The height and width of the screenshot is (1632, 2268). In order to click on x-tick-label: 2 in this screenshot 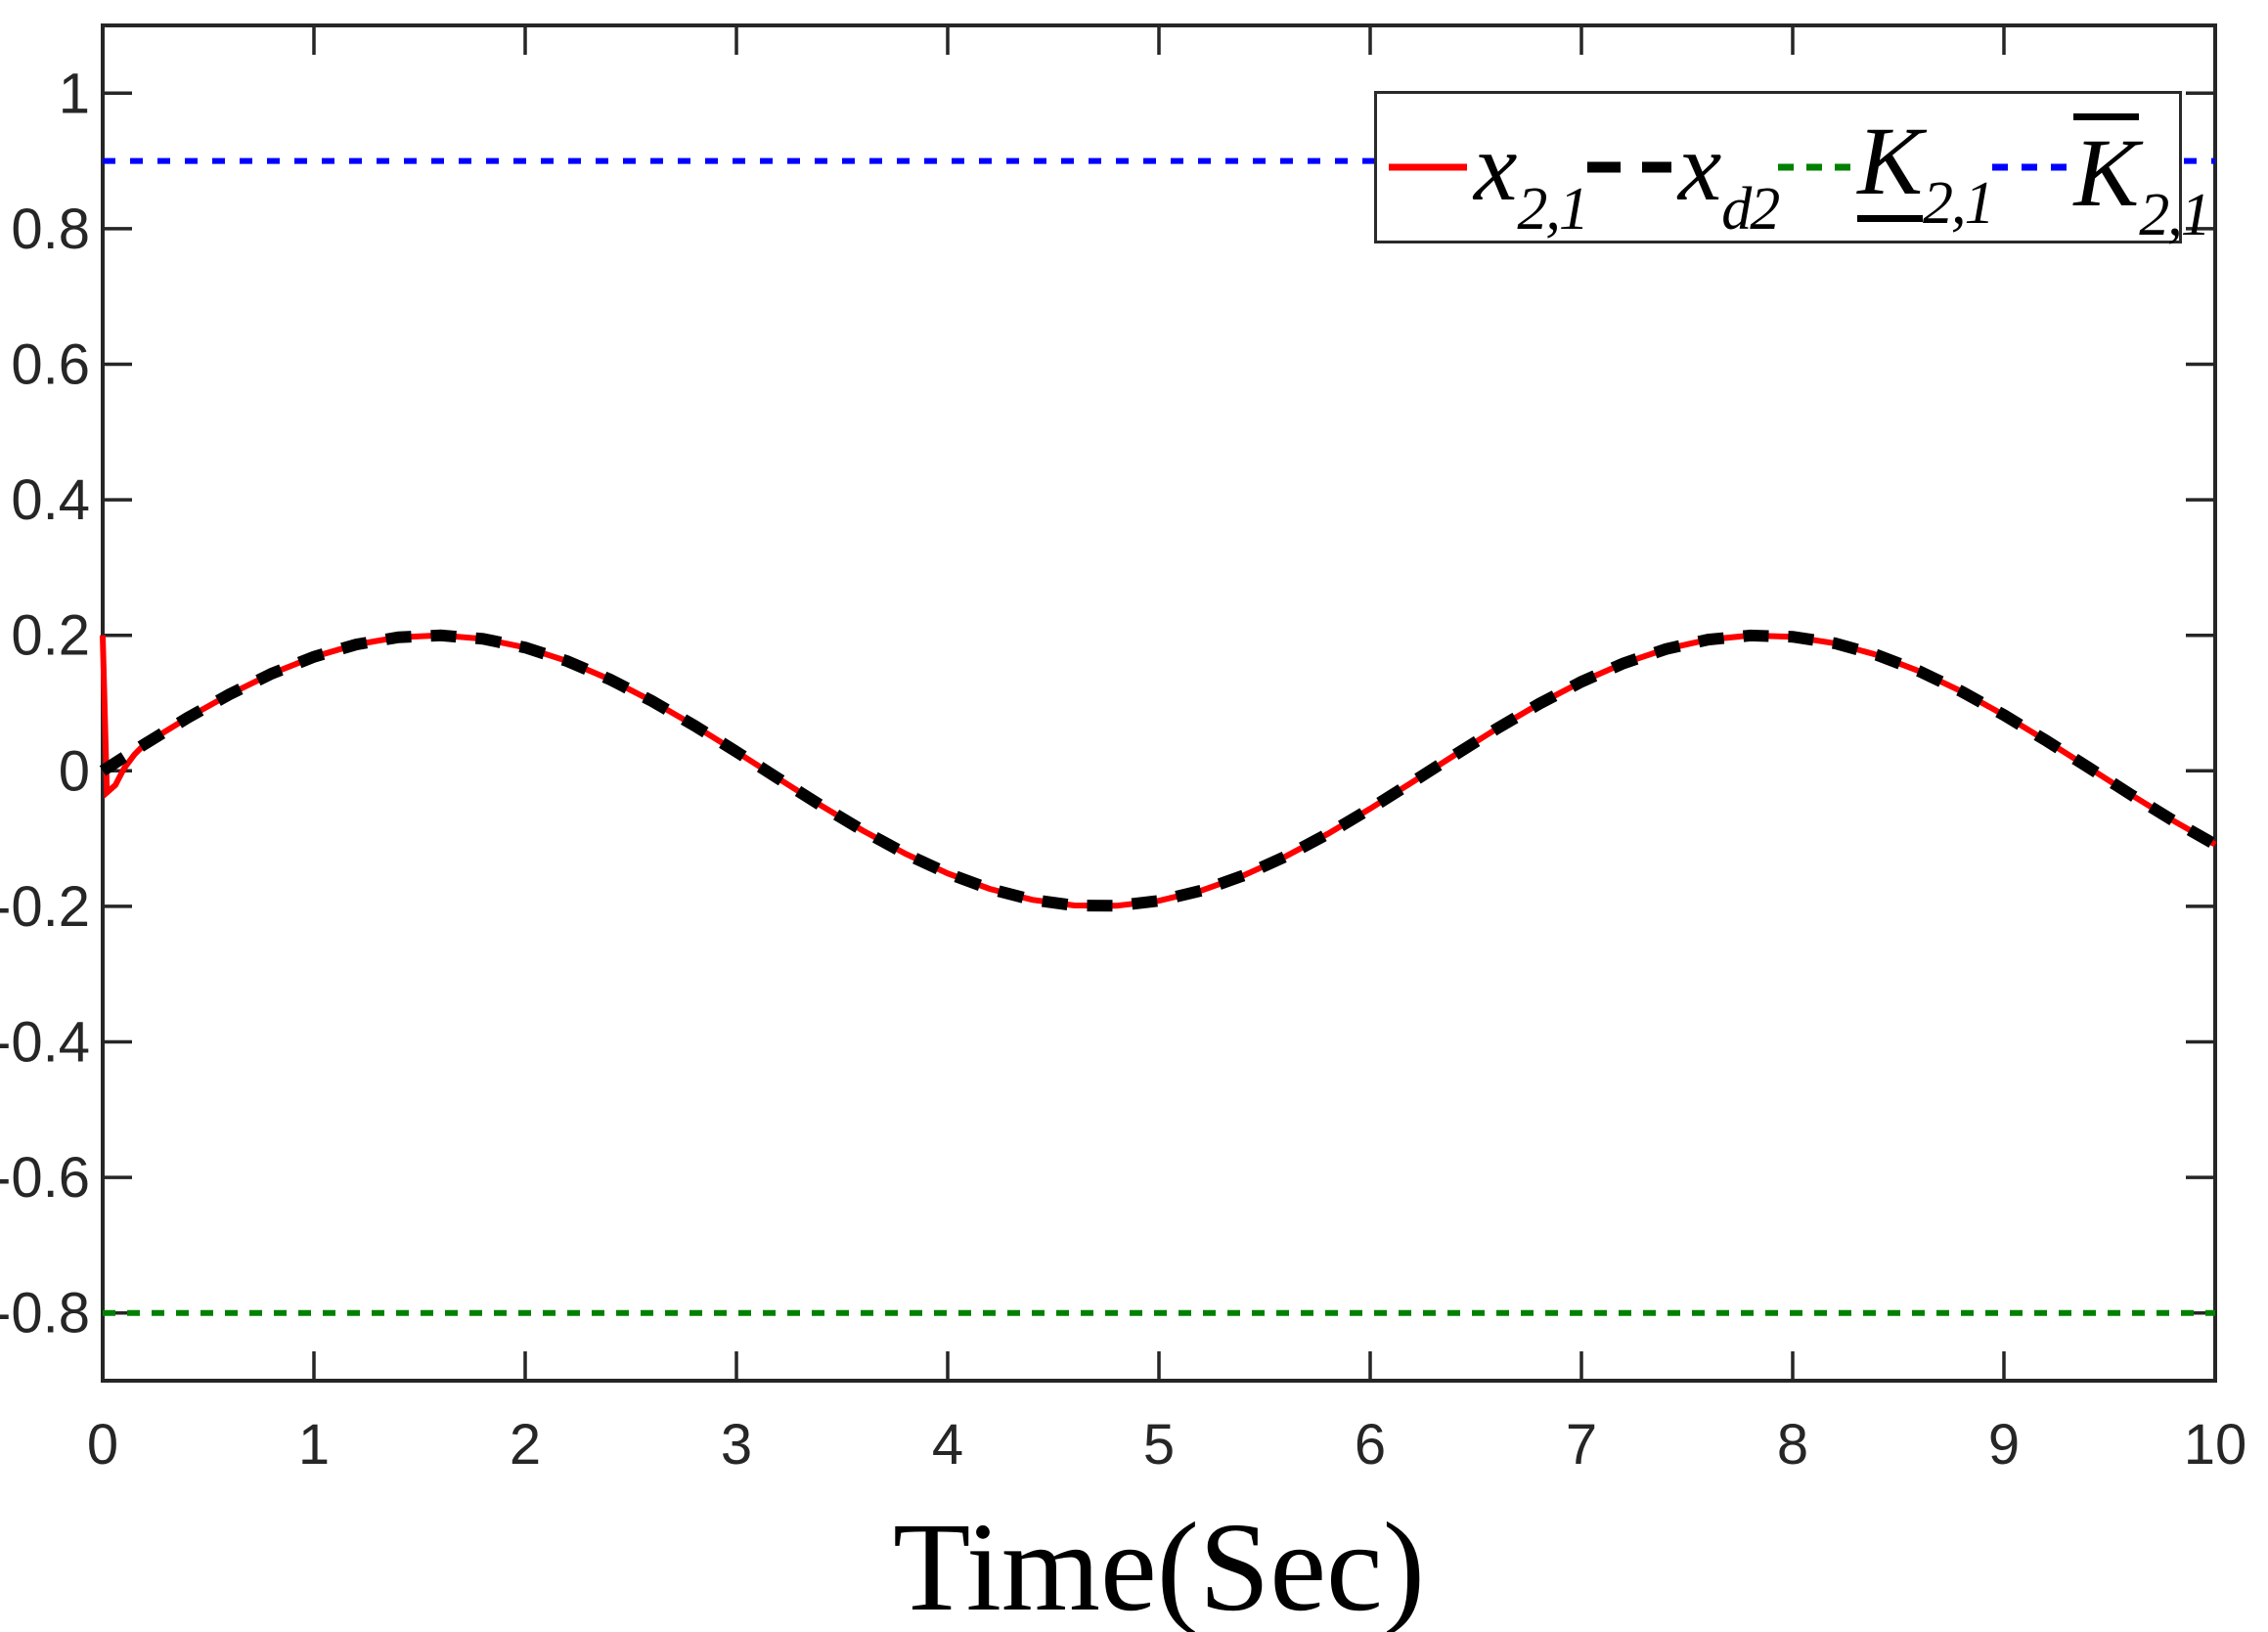, I will do `click(526, 1445)`.